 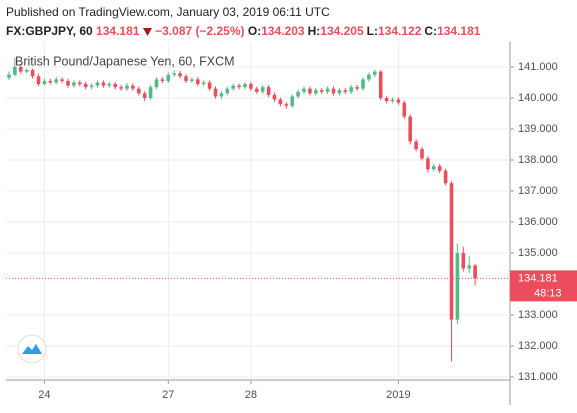 What do you see at coordinates (538, 346) in the screenshot?
I see `y-tick-label: 132.000` at bounding box center [538, 346].